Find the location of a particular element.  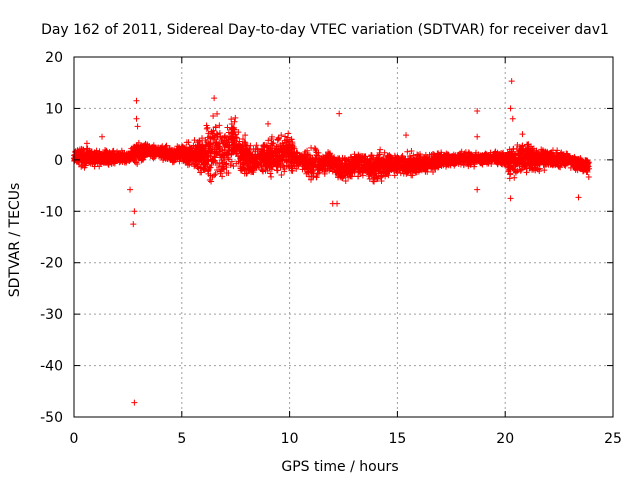

y-tick-label: 0 is located at coordinates (58, 161).